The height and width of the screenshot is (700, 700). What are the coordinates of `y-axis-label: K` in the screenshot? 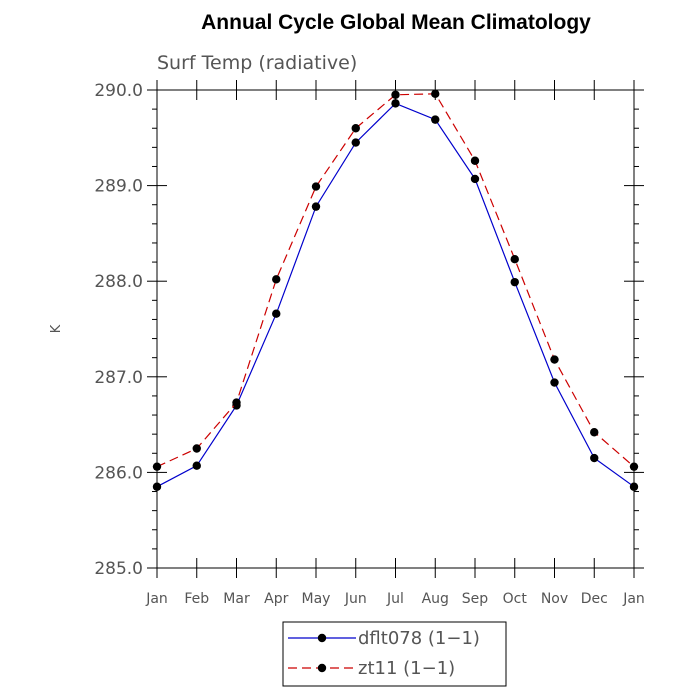 It's located at (56, 328).